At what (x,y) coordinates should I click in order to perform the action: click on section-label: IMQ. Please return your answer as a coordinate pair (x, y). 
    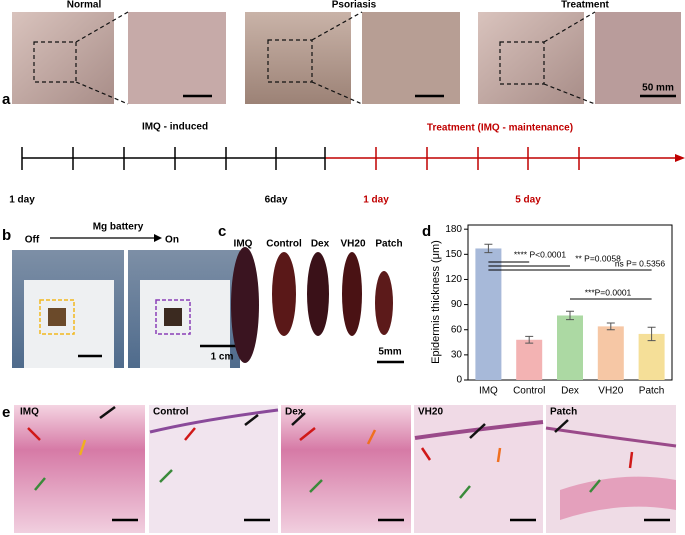
    Looking at the image, I should click on (29, 412).